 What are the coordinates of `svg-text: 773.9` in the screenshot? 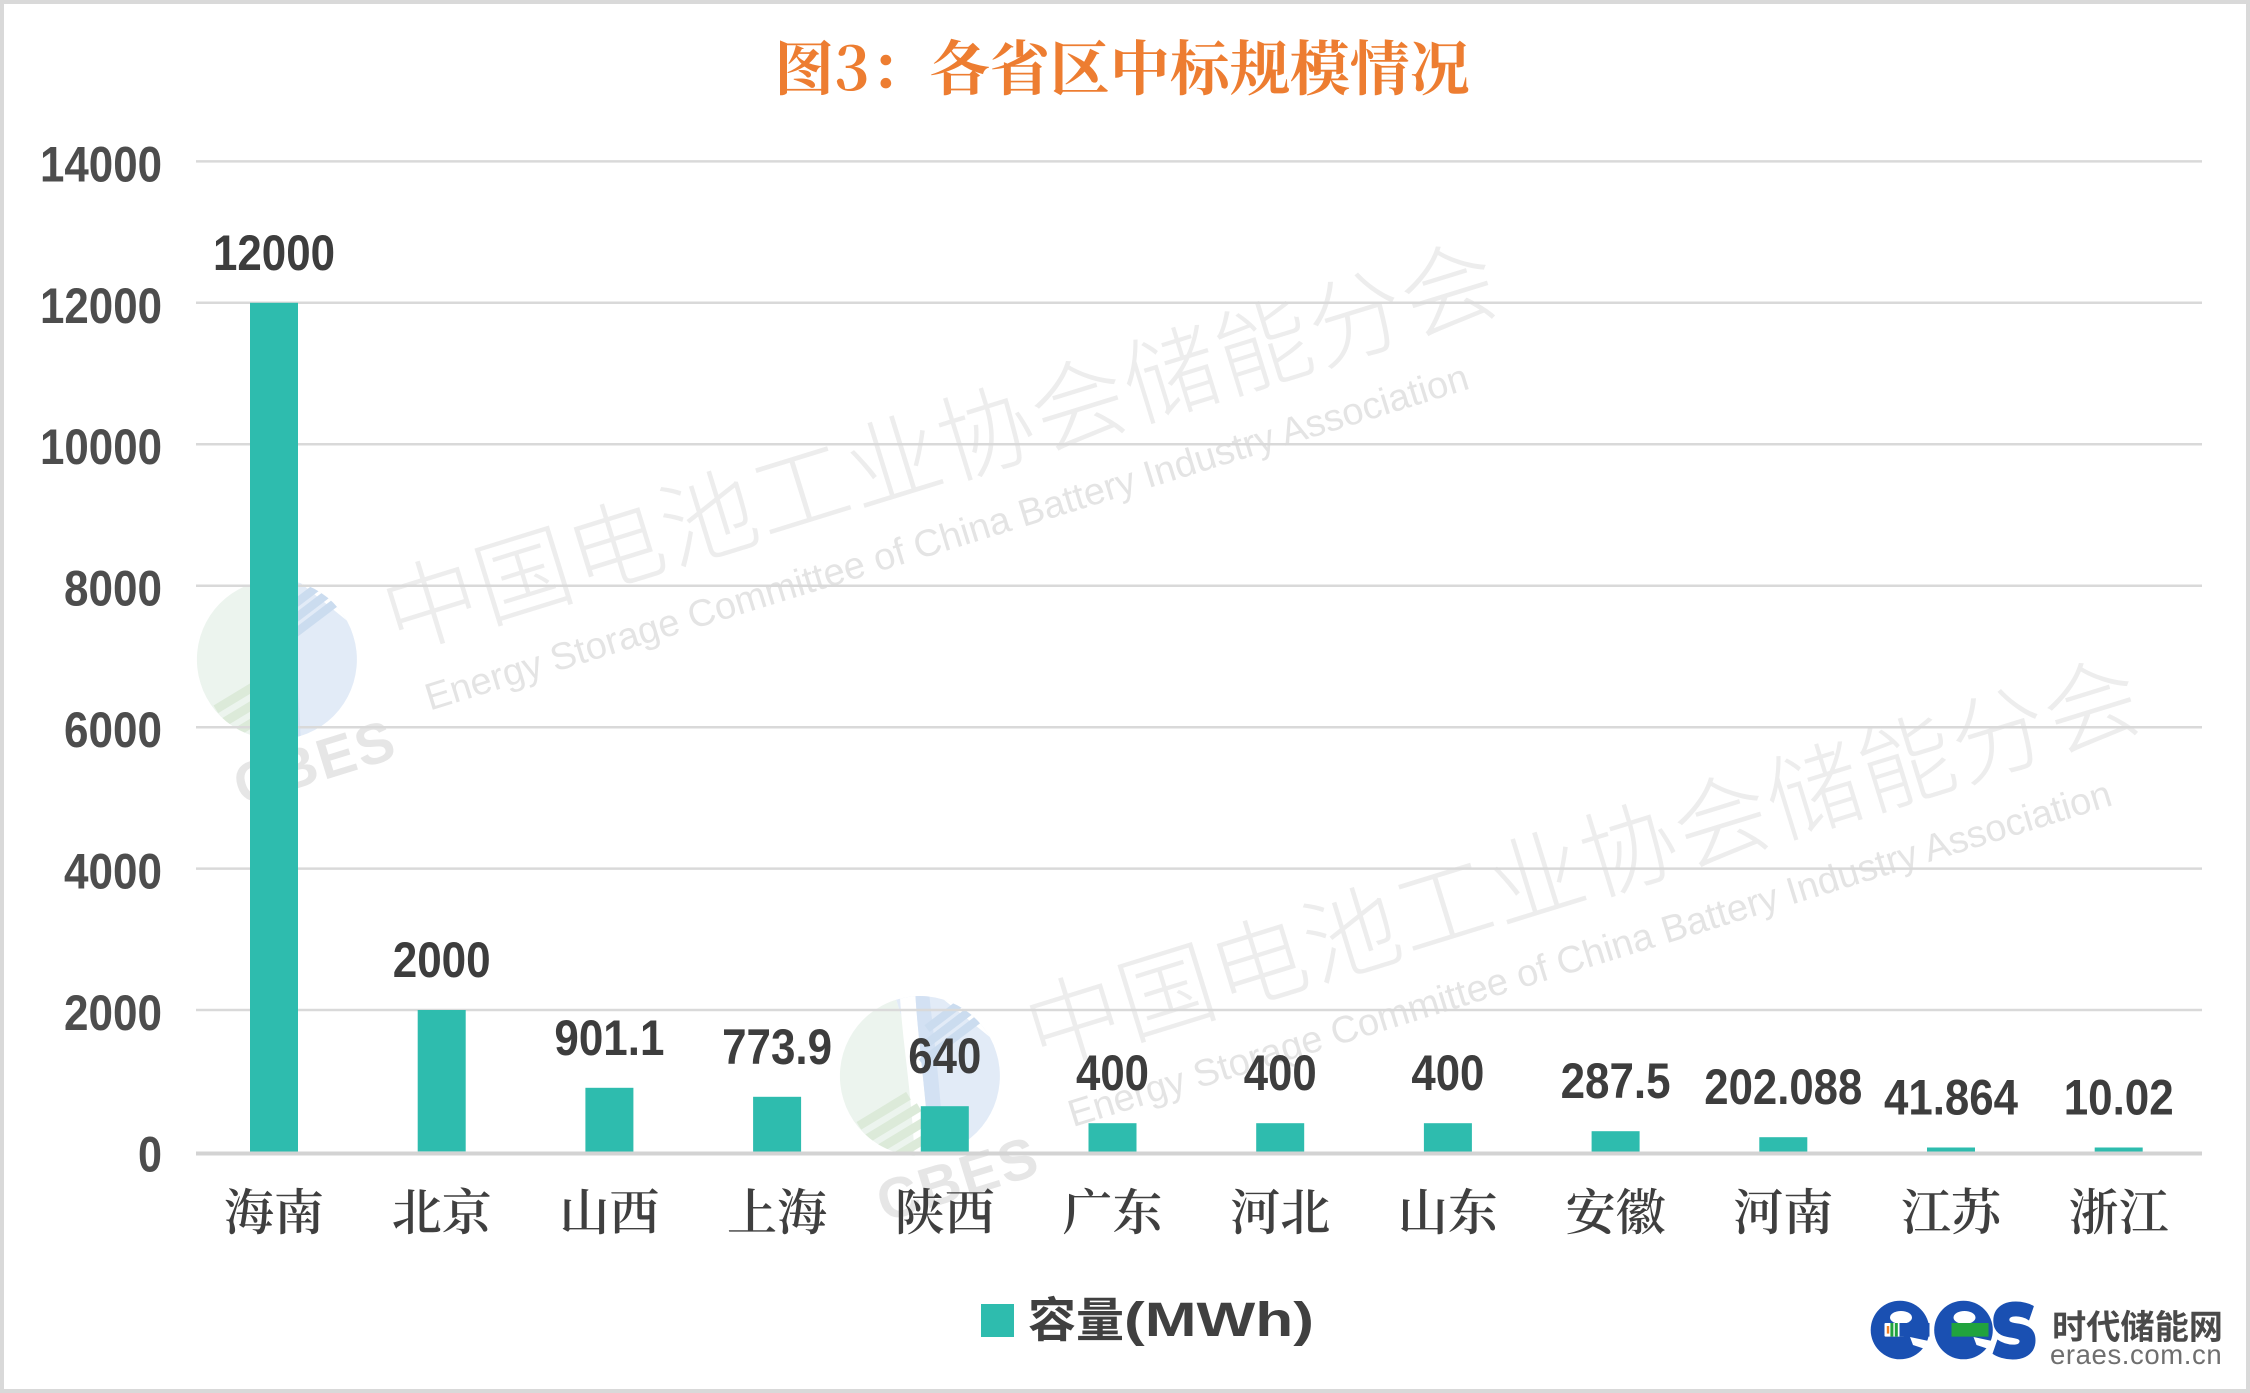 It's located at (777, 1047).